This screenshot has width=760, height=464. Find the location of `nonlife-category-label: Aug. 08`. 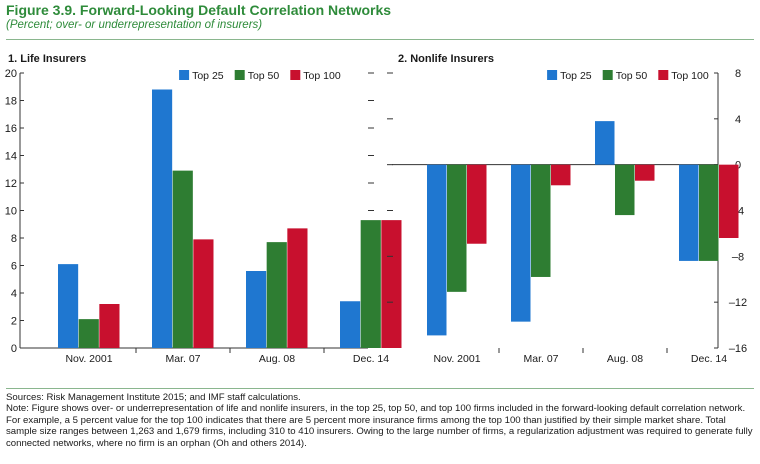

nonlife-category-label: Aug. 08 is located at coordinates (625, 359).